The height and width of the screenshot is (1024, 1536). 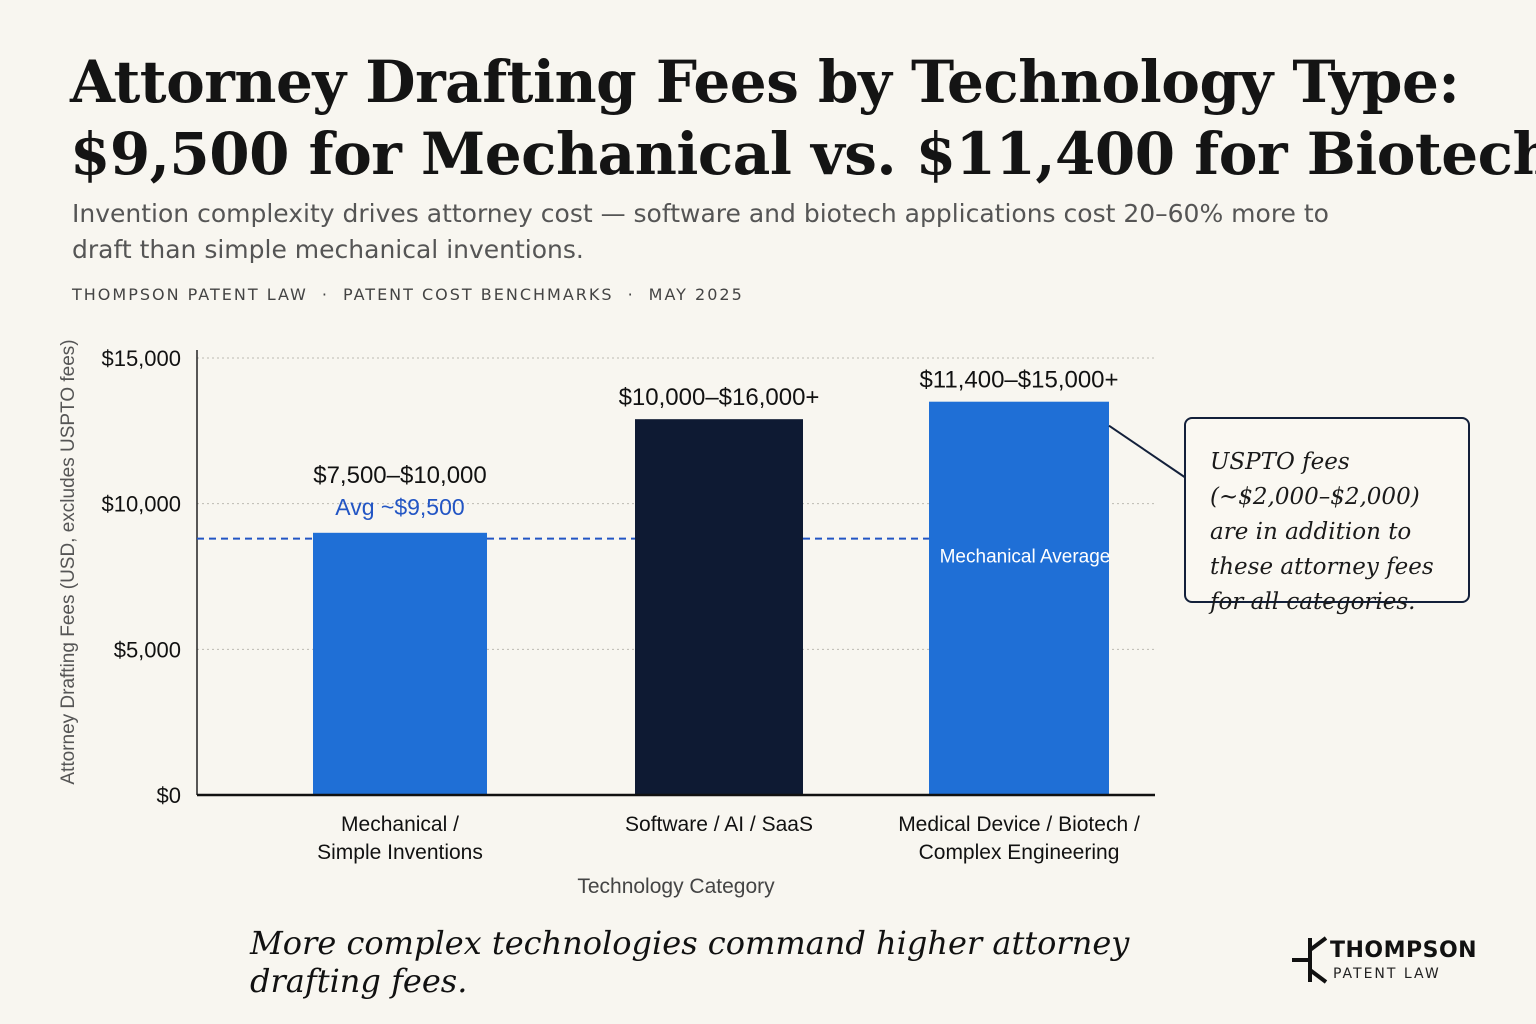 What do you see at coordinates (1404, 950) in the screenshot?
I see `logo-brand: THOMPSON` at bounding box center [1404, 950].